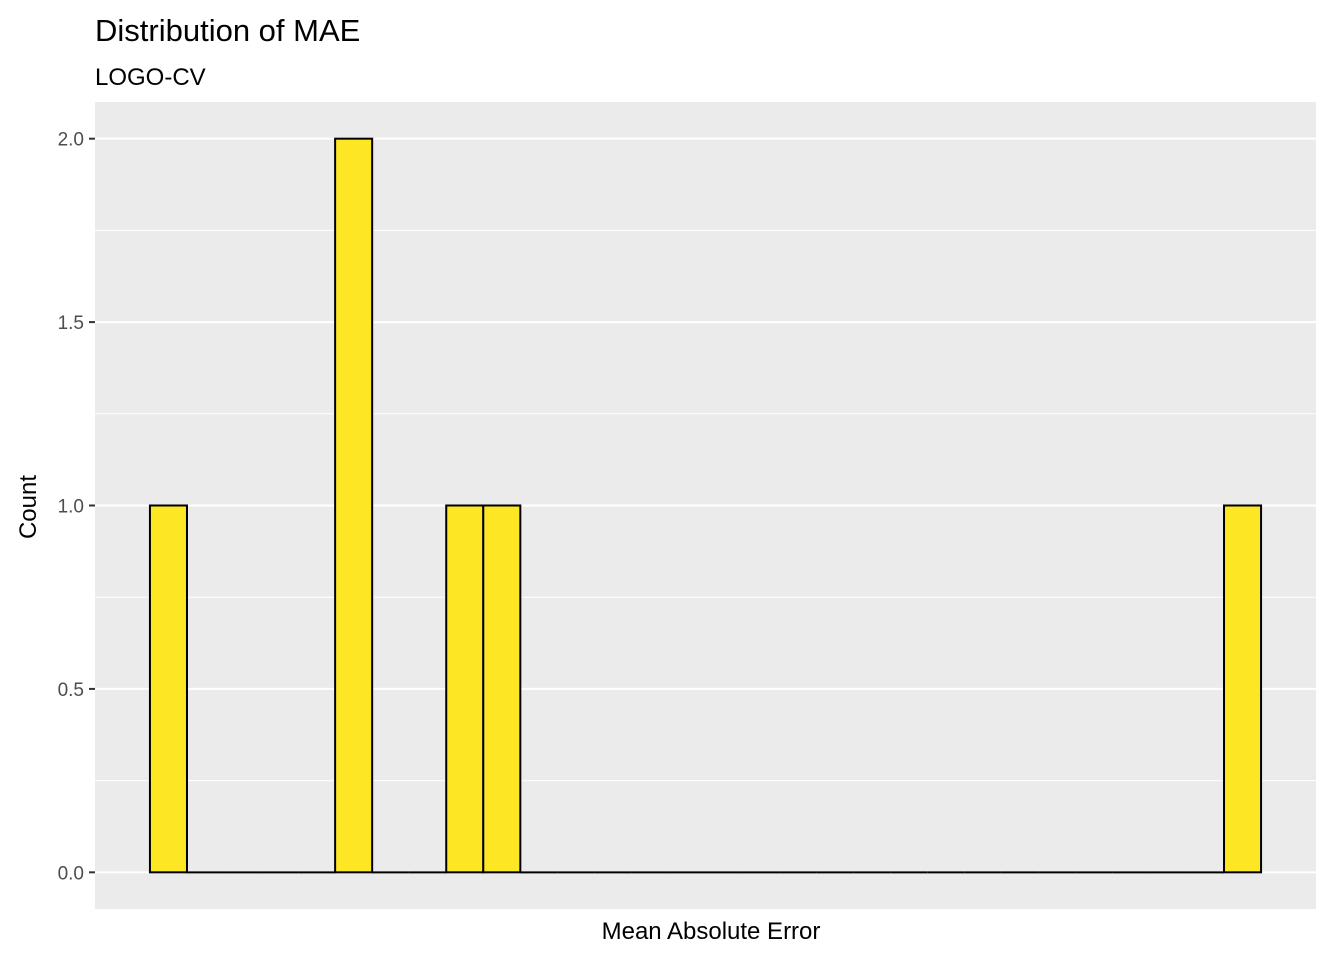 The image size is (1344, 960). Describe the element at coordinates (71, 690) in the screenshot. I see `y-tick-label: 0.5` at that location.